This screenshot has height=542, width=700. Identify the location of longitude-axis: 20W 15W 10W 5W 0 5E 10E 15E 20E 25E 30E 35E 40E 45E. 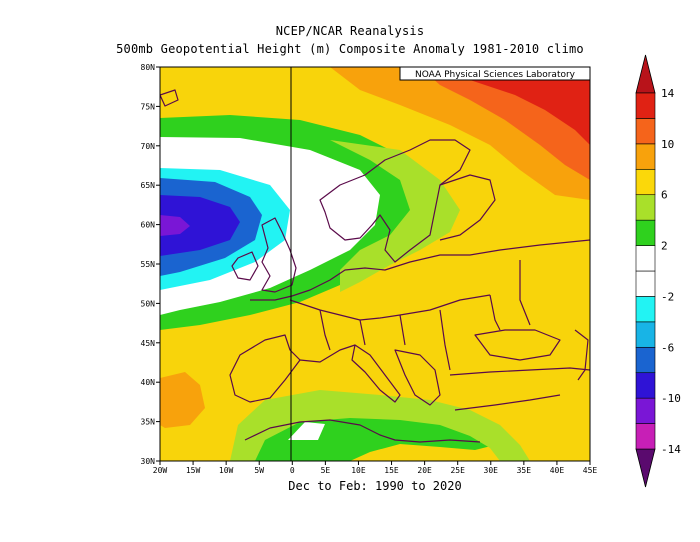
(375, 468).